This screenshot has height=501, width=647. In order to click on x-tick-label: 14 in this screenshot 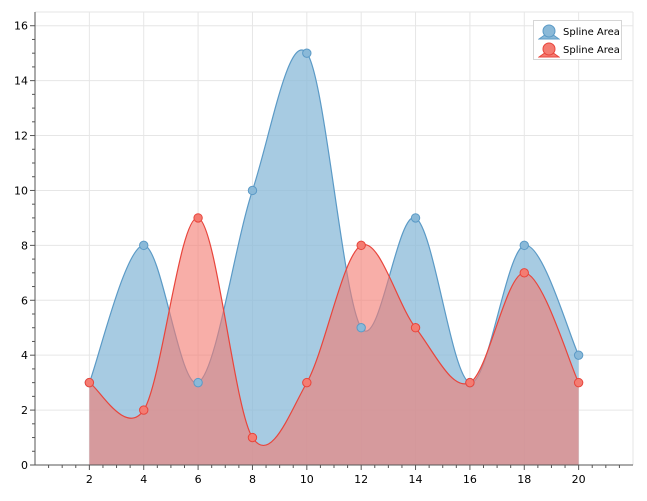, I will do `click(416, 479)`.